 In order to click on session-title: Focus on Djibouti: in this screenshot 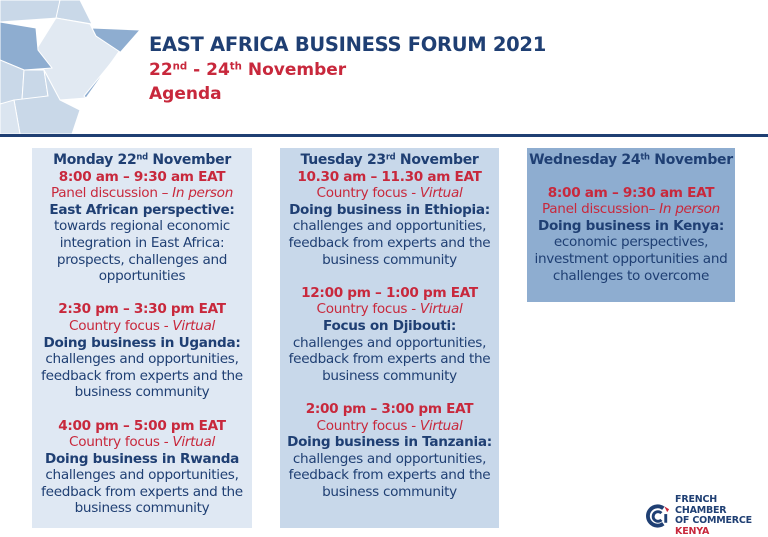, I will do `click(389, 325)`.